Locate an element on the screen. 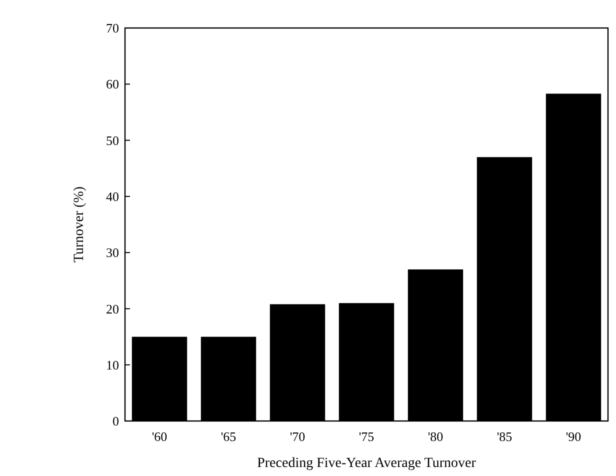 This screenshot has width=616, height=476. x-tick-label: '80 is located at coordinates (436, 436).